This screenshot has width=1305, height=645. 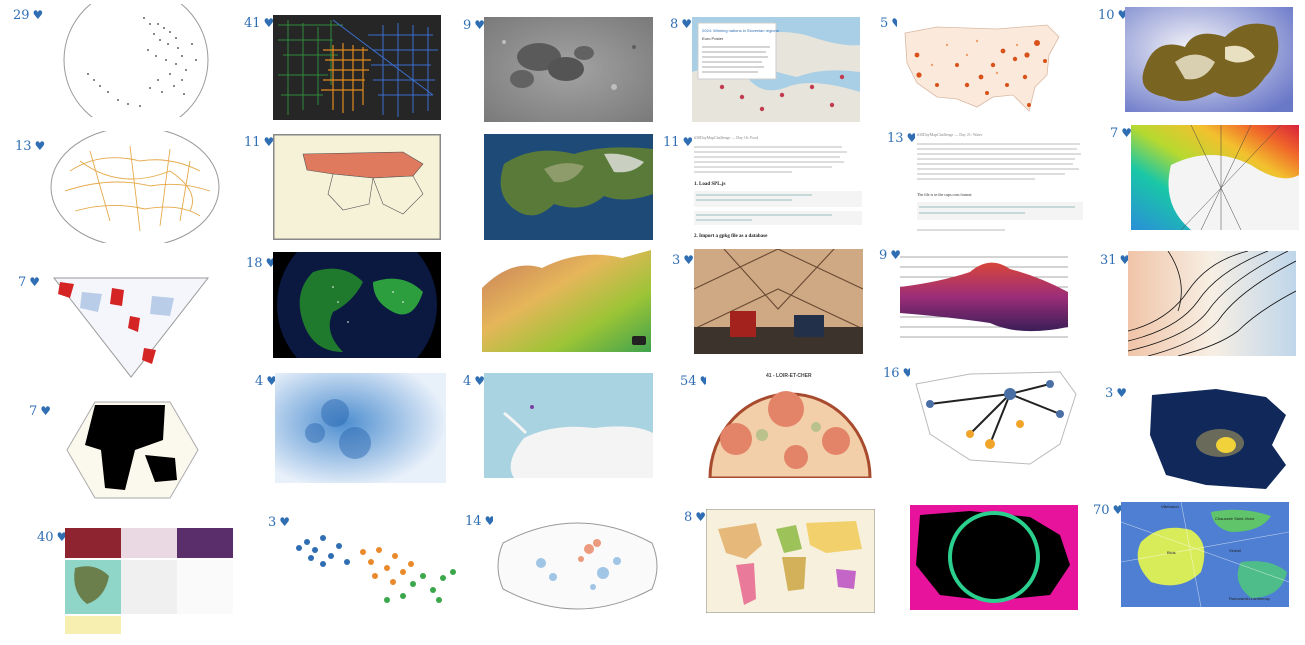 I want to click on svg-text: 1. Load SPL.js, so click(x=709, y=184).